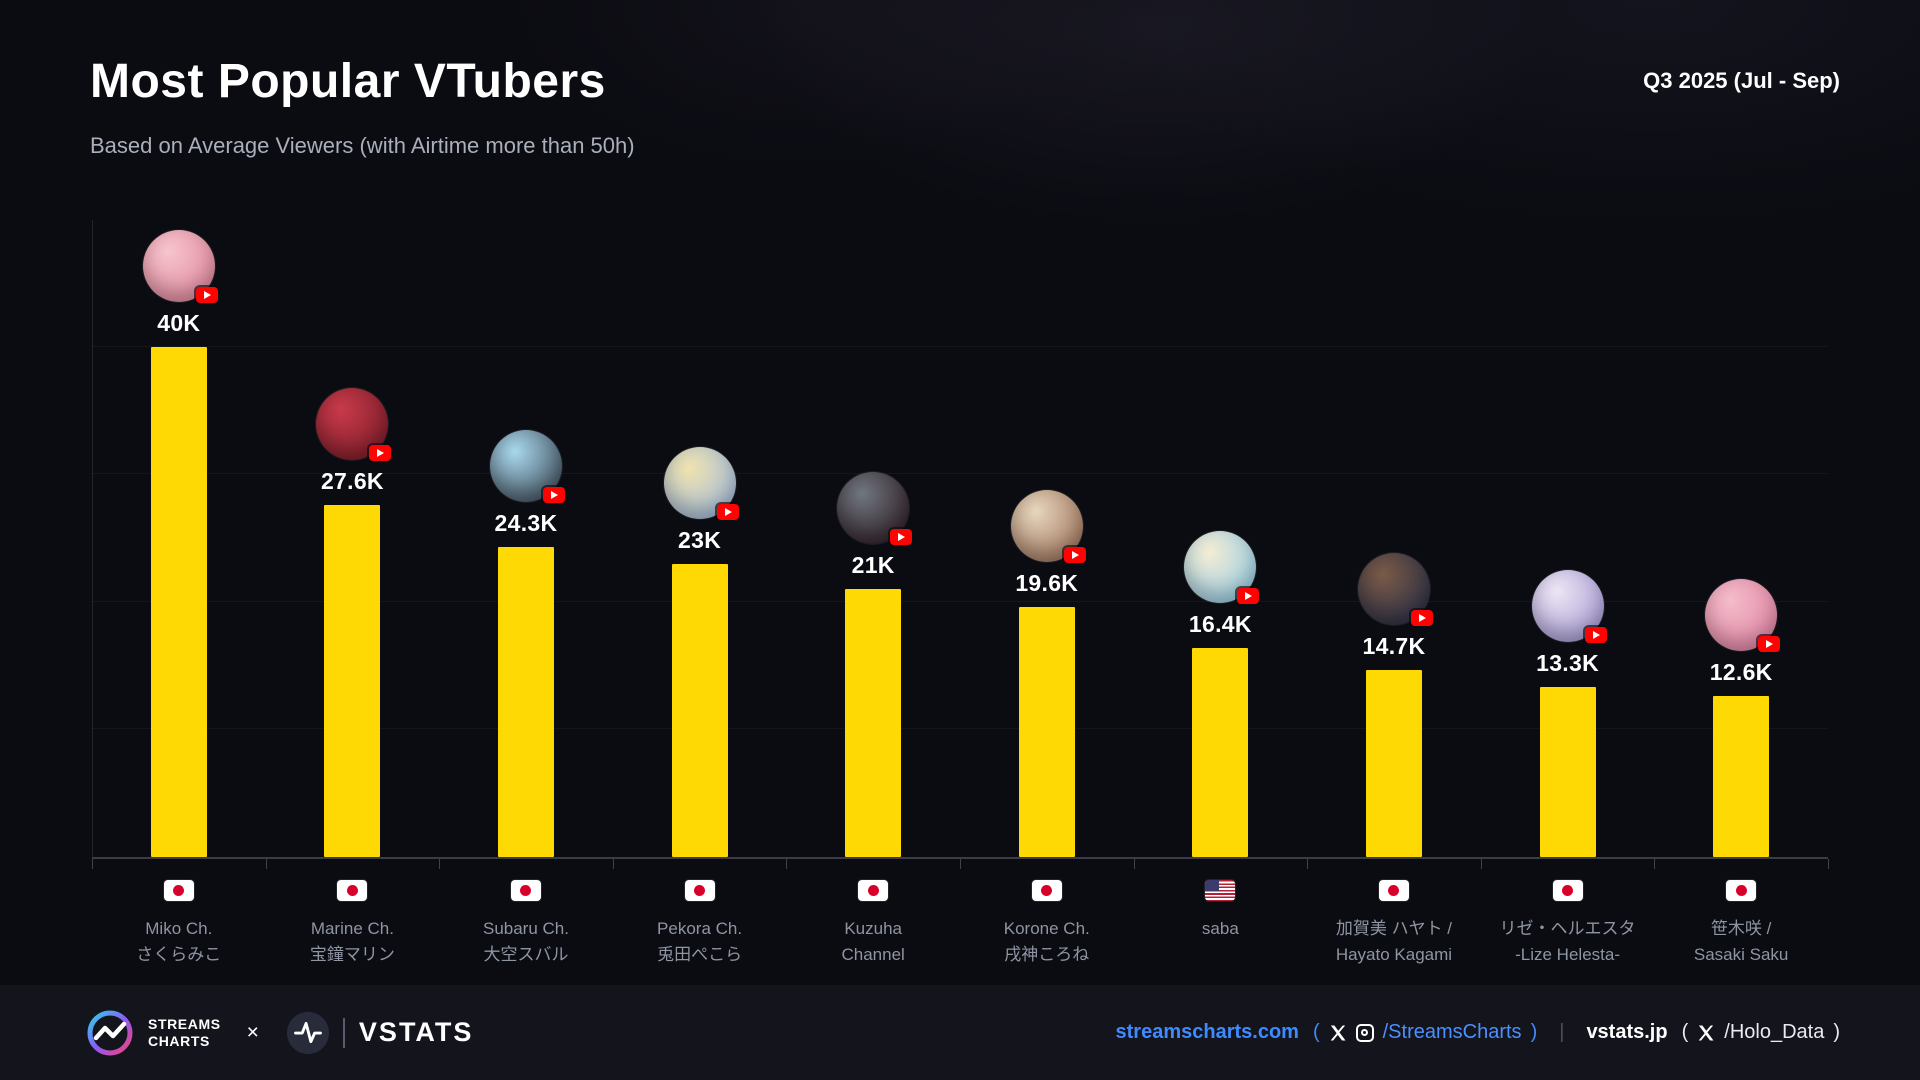 This screenshot has width=1920, height=1080. What do you see at coordinates (353, 924) in the screenshot?
I see `category-label-column: Marine Ch. 宝鐘マリン` at bounding box center [353, 924].